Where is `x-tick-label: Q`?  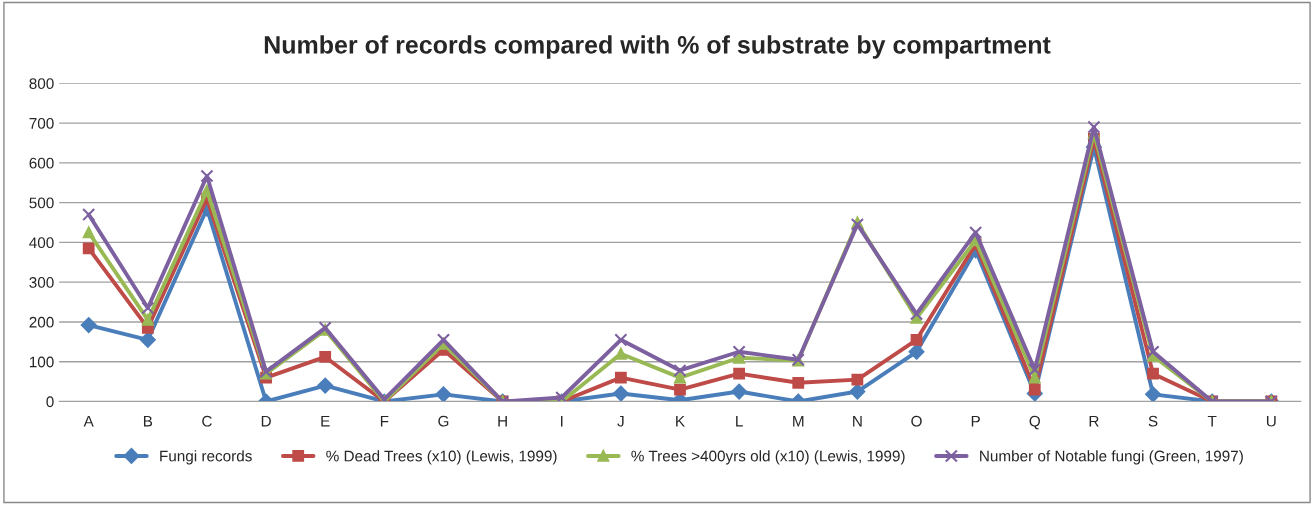 x-tick-label: Q is located at coordinates (1034, 422).